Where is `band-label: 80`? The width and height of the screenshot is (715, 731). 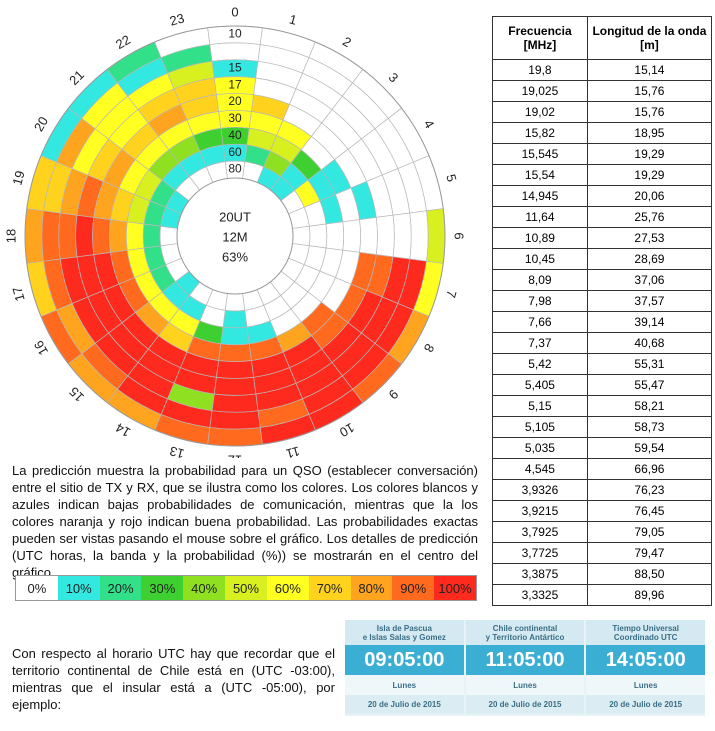
band-label: 80 is located at coordinates (235, 169).